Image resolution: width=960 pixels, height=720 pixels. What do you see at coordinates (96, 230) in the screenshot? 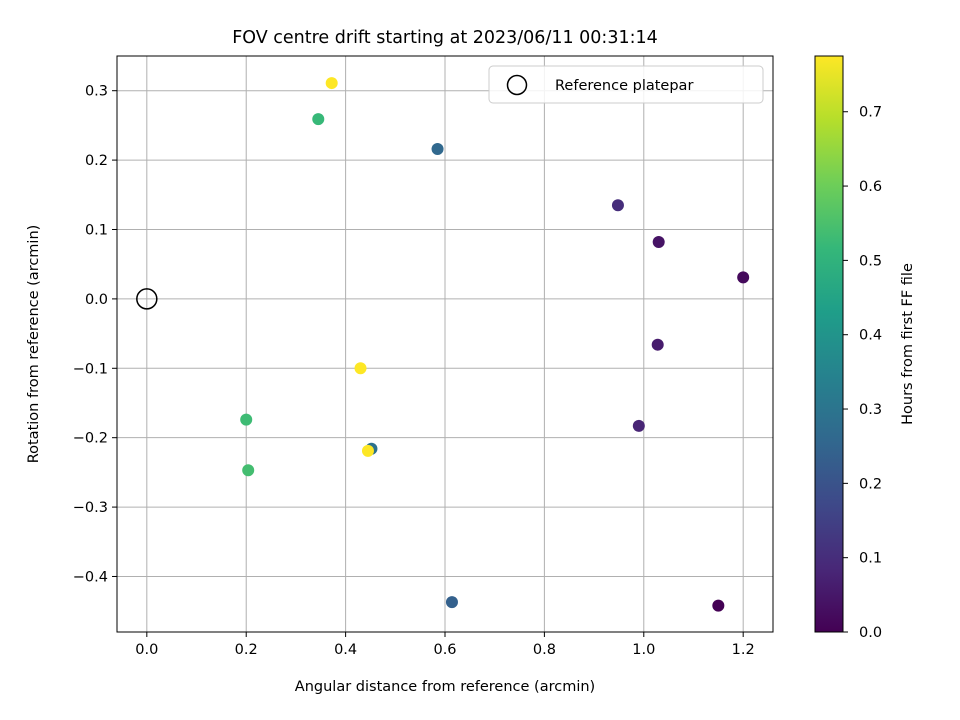
I see `y-tick-label: 0.1` at bounding box center [96, 230].